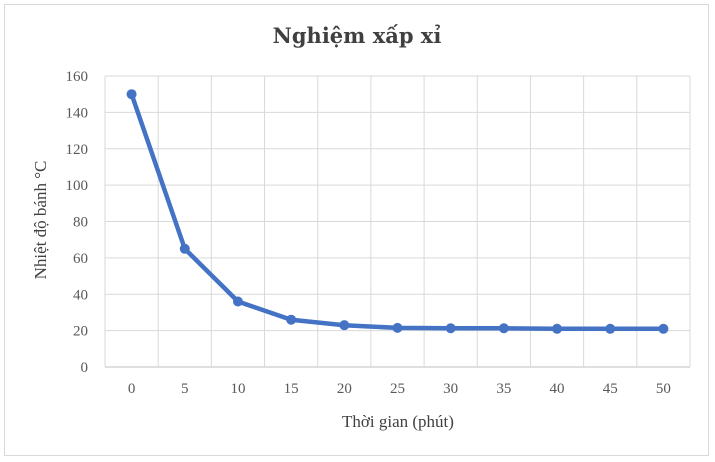  I want to click on x-axis-ticks: 0 5 10 15 20 25 30 35 40 45 50, so click(399, 389).